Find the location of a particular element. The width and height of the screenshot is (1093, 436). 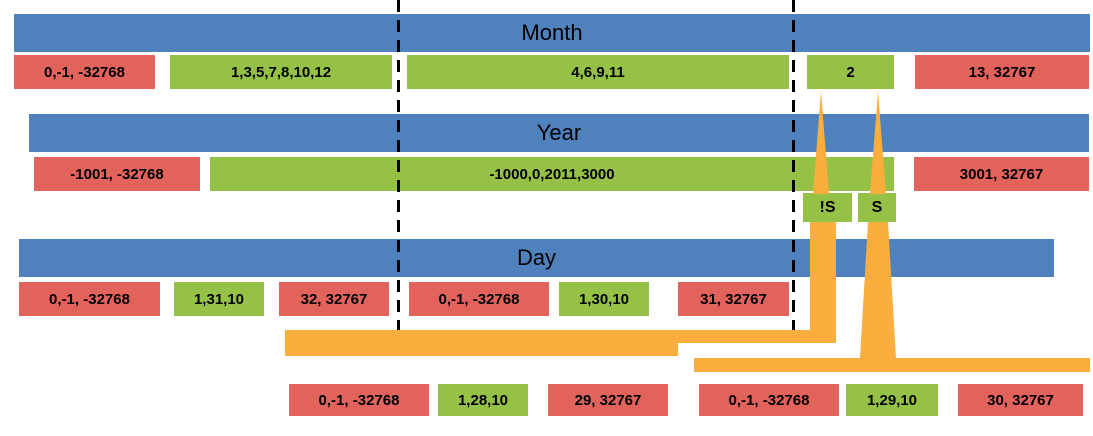

year-valid-label: -1000,0,2011,3000 is located at coordinates (552, 174).